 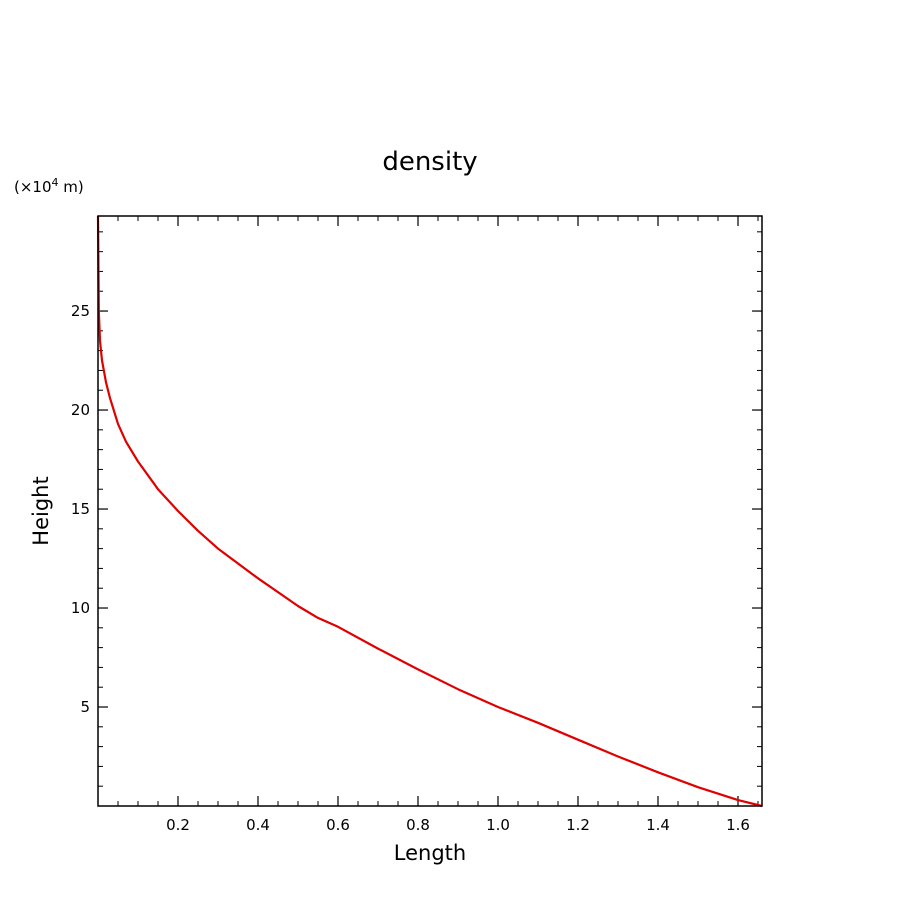 I want to click on x-tick-label: 1.6, so click(x=738, y=825).